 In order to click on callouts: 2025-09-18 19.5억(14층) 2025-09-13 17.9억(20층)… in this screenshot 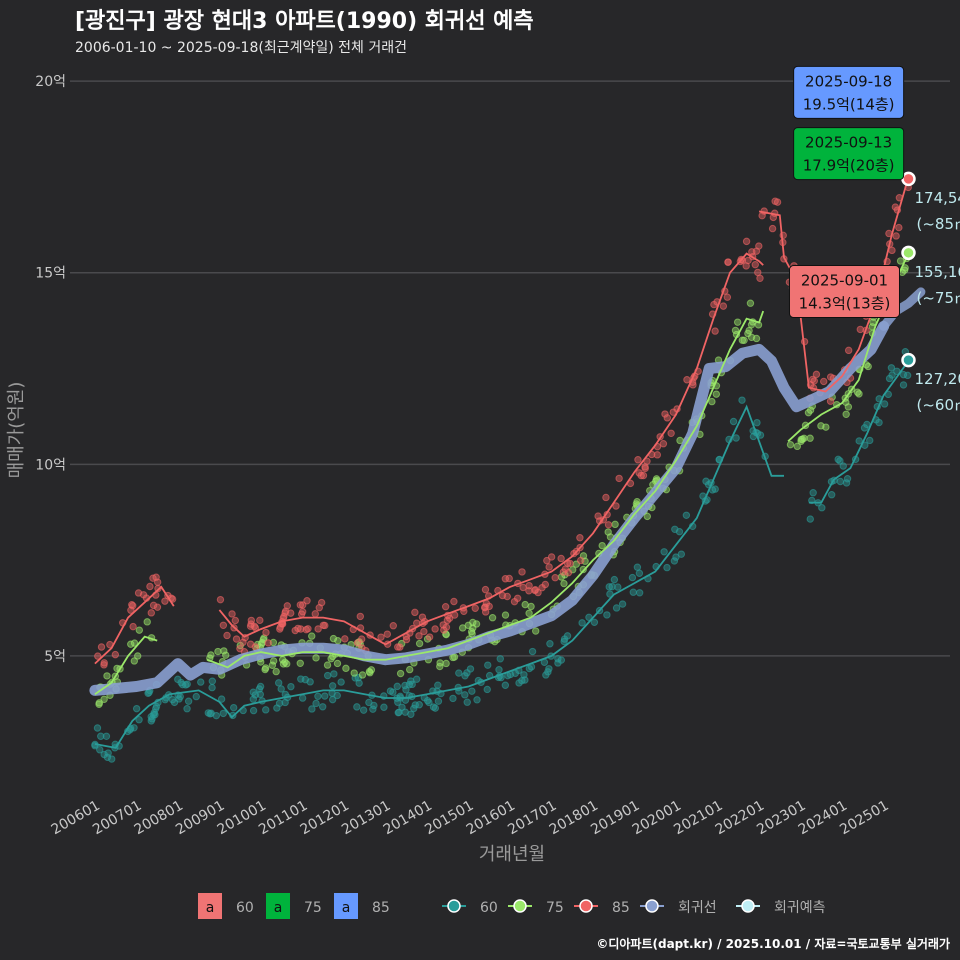, I will do `click(846, 192)`.